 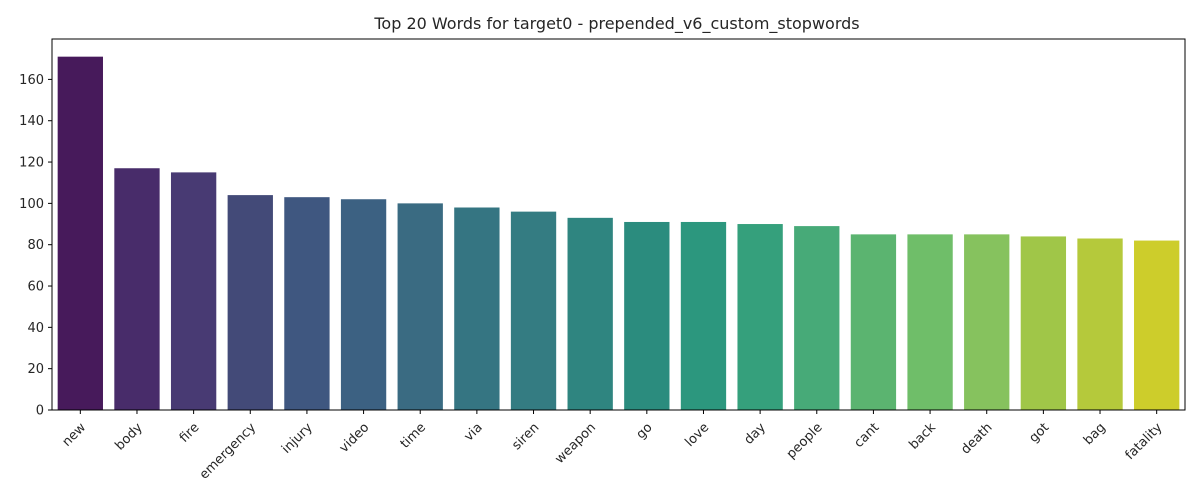 I want to click on x-tick-label: go, so click(x=645, y=431).